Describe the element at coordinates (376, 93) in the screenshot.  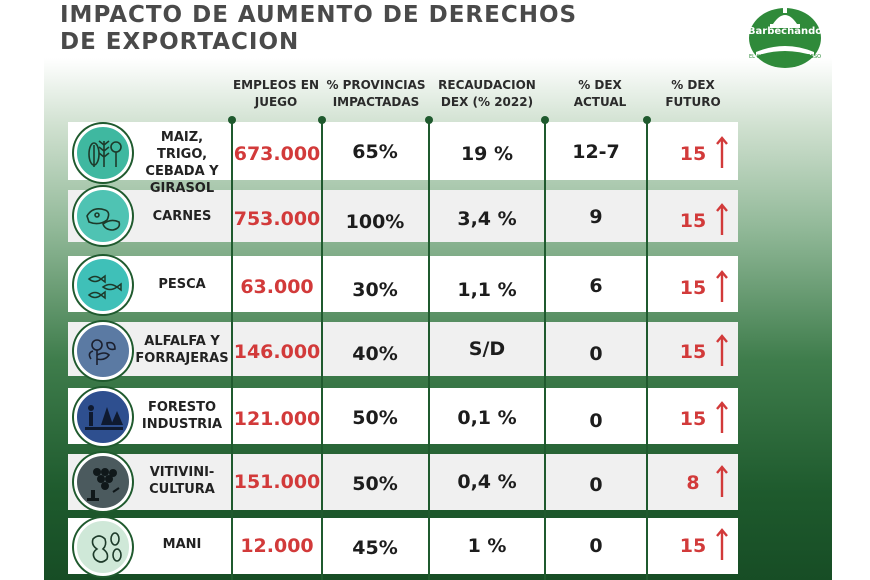
I see `header-provincias: % PROVINCIAS IMPACTADAS` at that location.